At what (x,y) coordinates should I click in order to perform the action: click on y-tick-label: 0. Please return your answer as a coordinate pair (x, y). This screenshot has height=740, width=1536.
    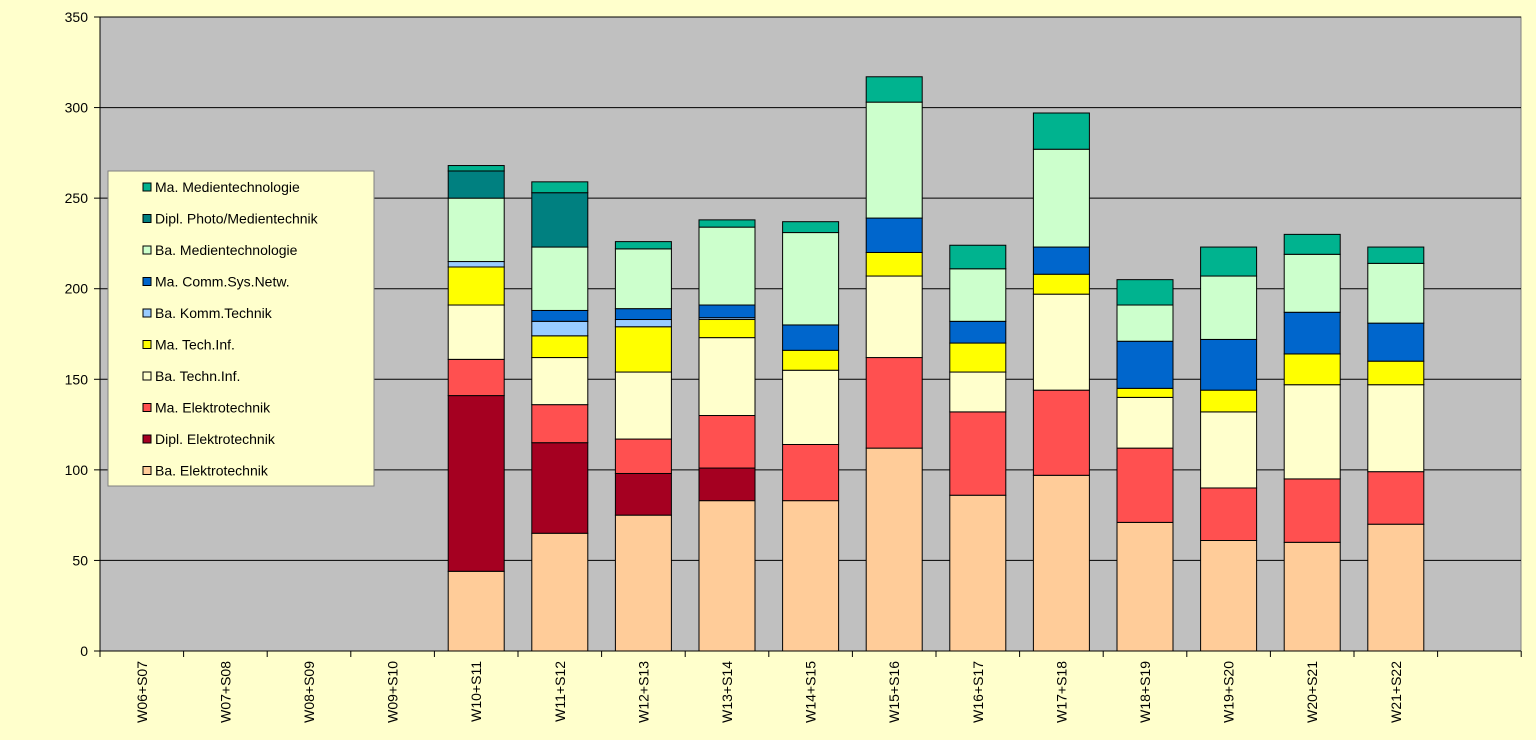
    Looking at the image, I should click on (84, 651).